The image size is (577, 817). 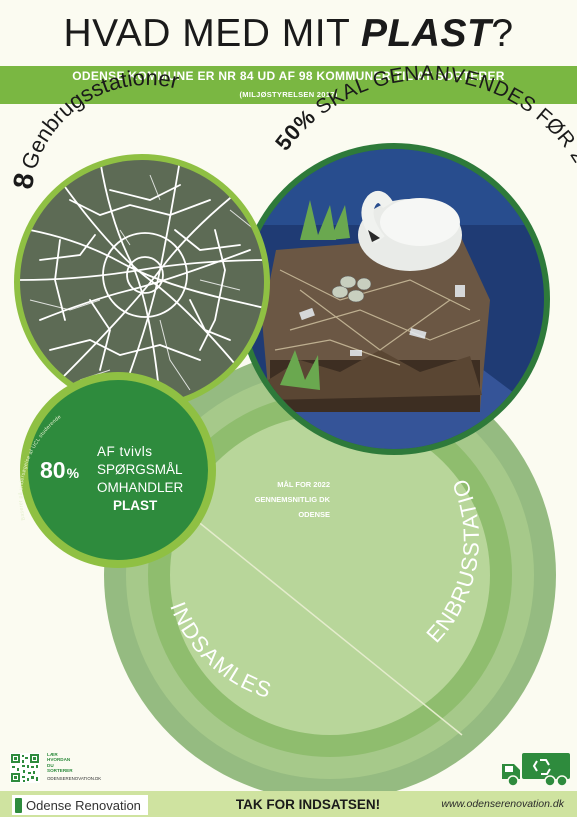 What do you see at coordinates (502, 804) in the screenshot?
I see `website-link: www.odenserenovation.dk` at bounding box center [502, 804].